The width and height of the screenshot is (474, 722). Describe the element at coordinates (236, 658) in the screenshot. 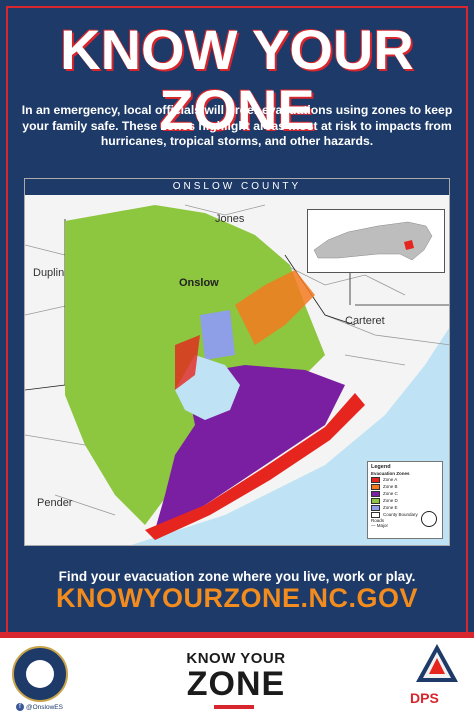

I see `know-your-zone-logo-line1: KNOW YOUR` at that location.